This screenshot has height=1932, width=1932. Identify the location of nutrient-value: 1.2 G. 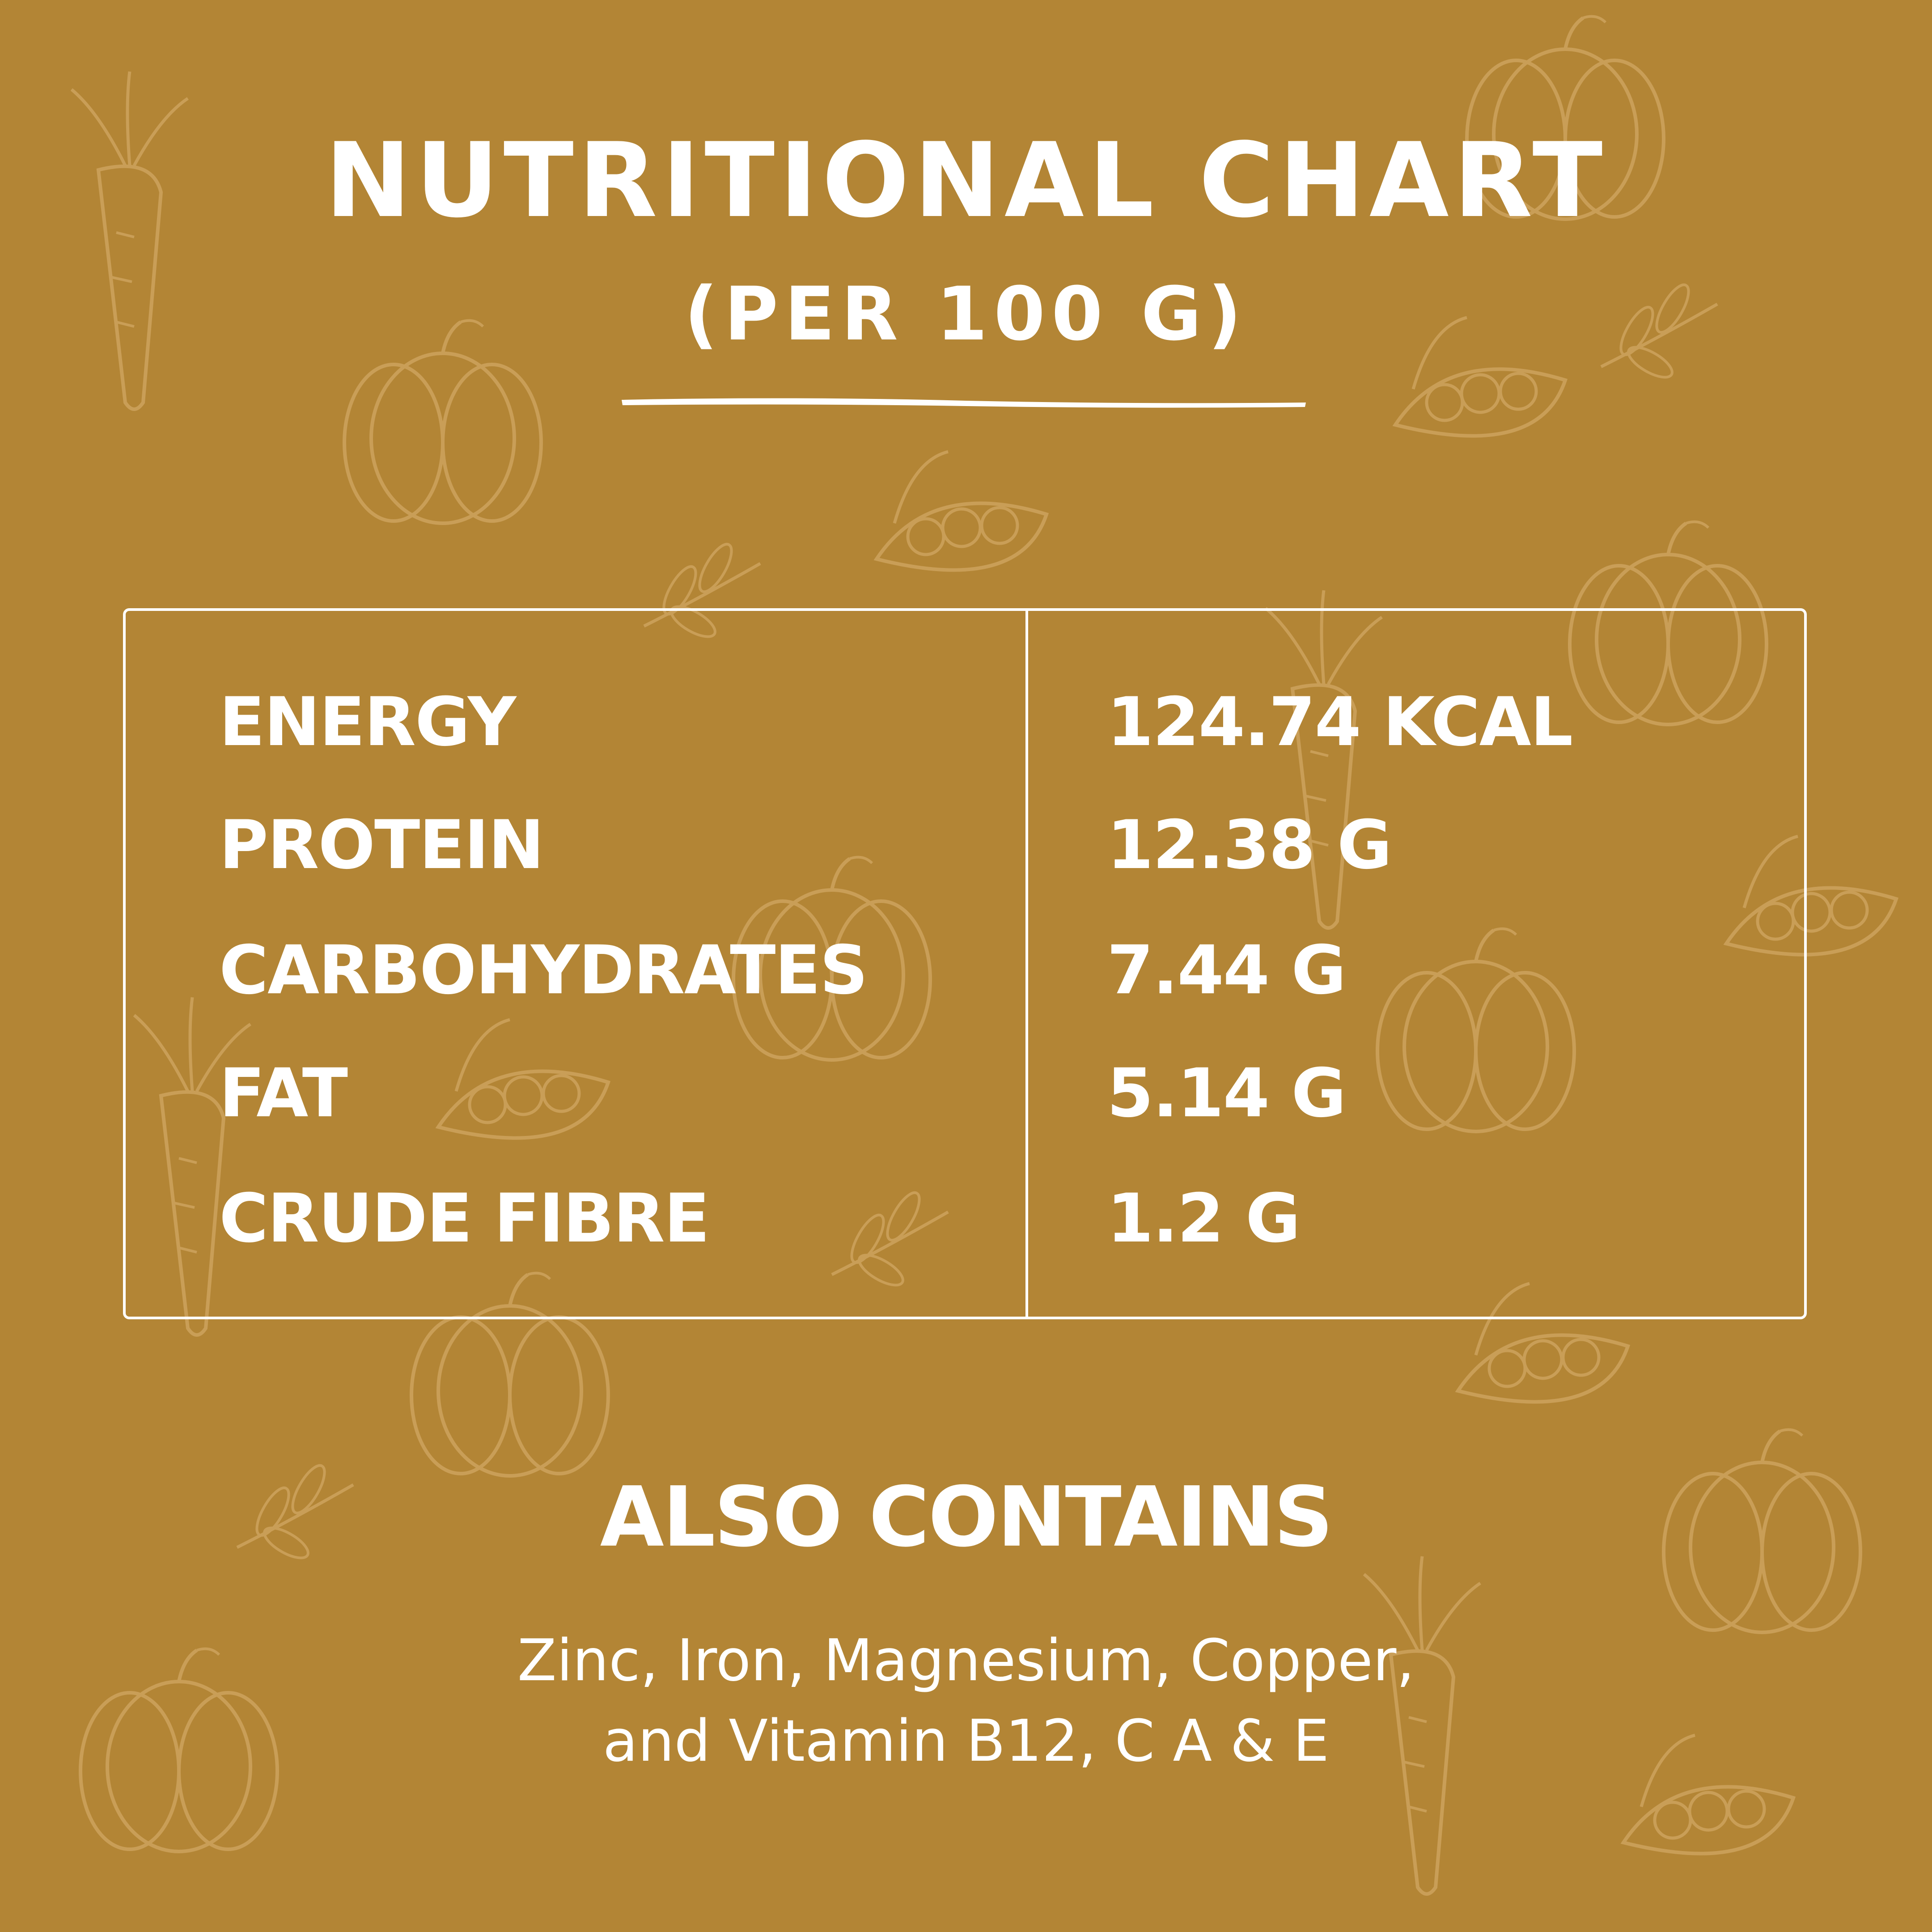
(1204, 1219).